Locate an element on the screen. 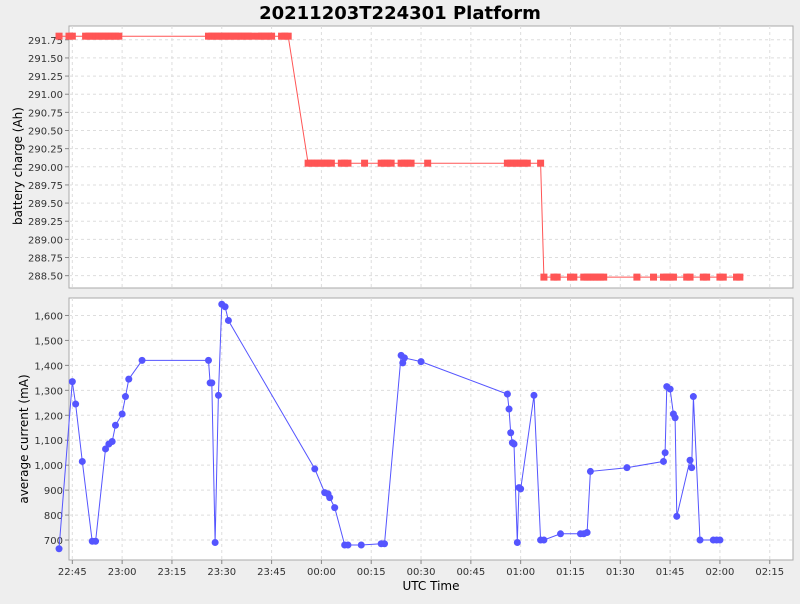 Image resolution: width=800 pixels, height=604 pixels. x-tick-label-7: 00:30 is located at coordinates (421, 572).